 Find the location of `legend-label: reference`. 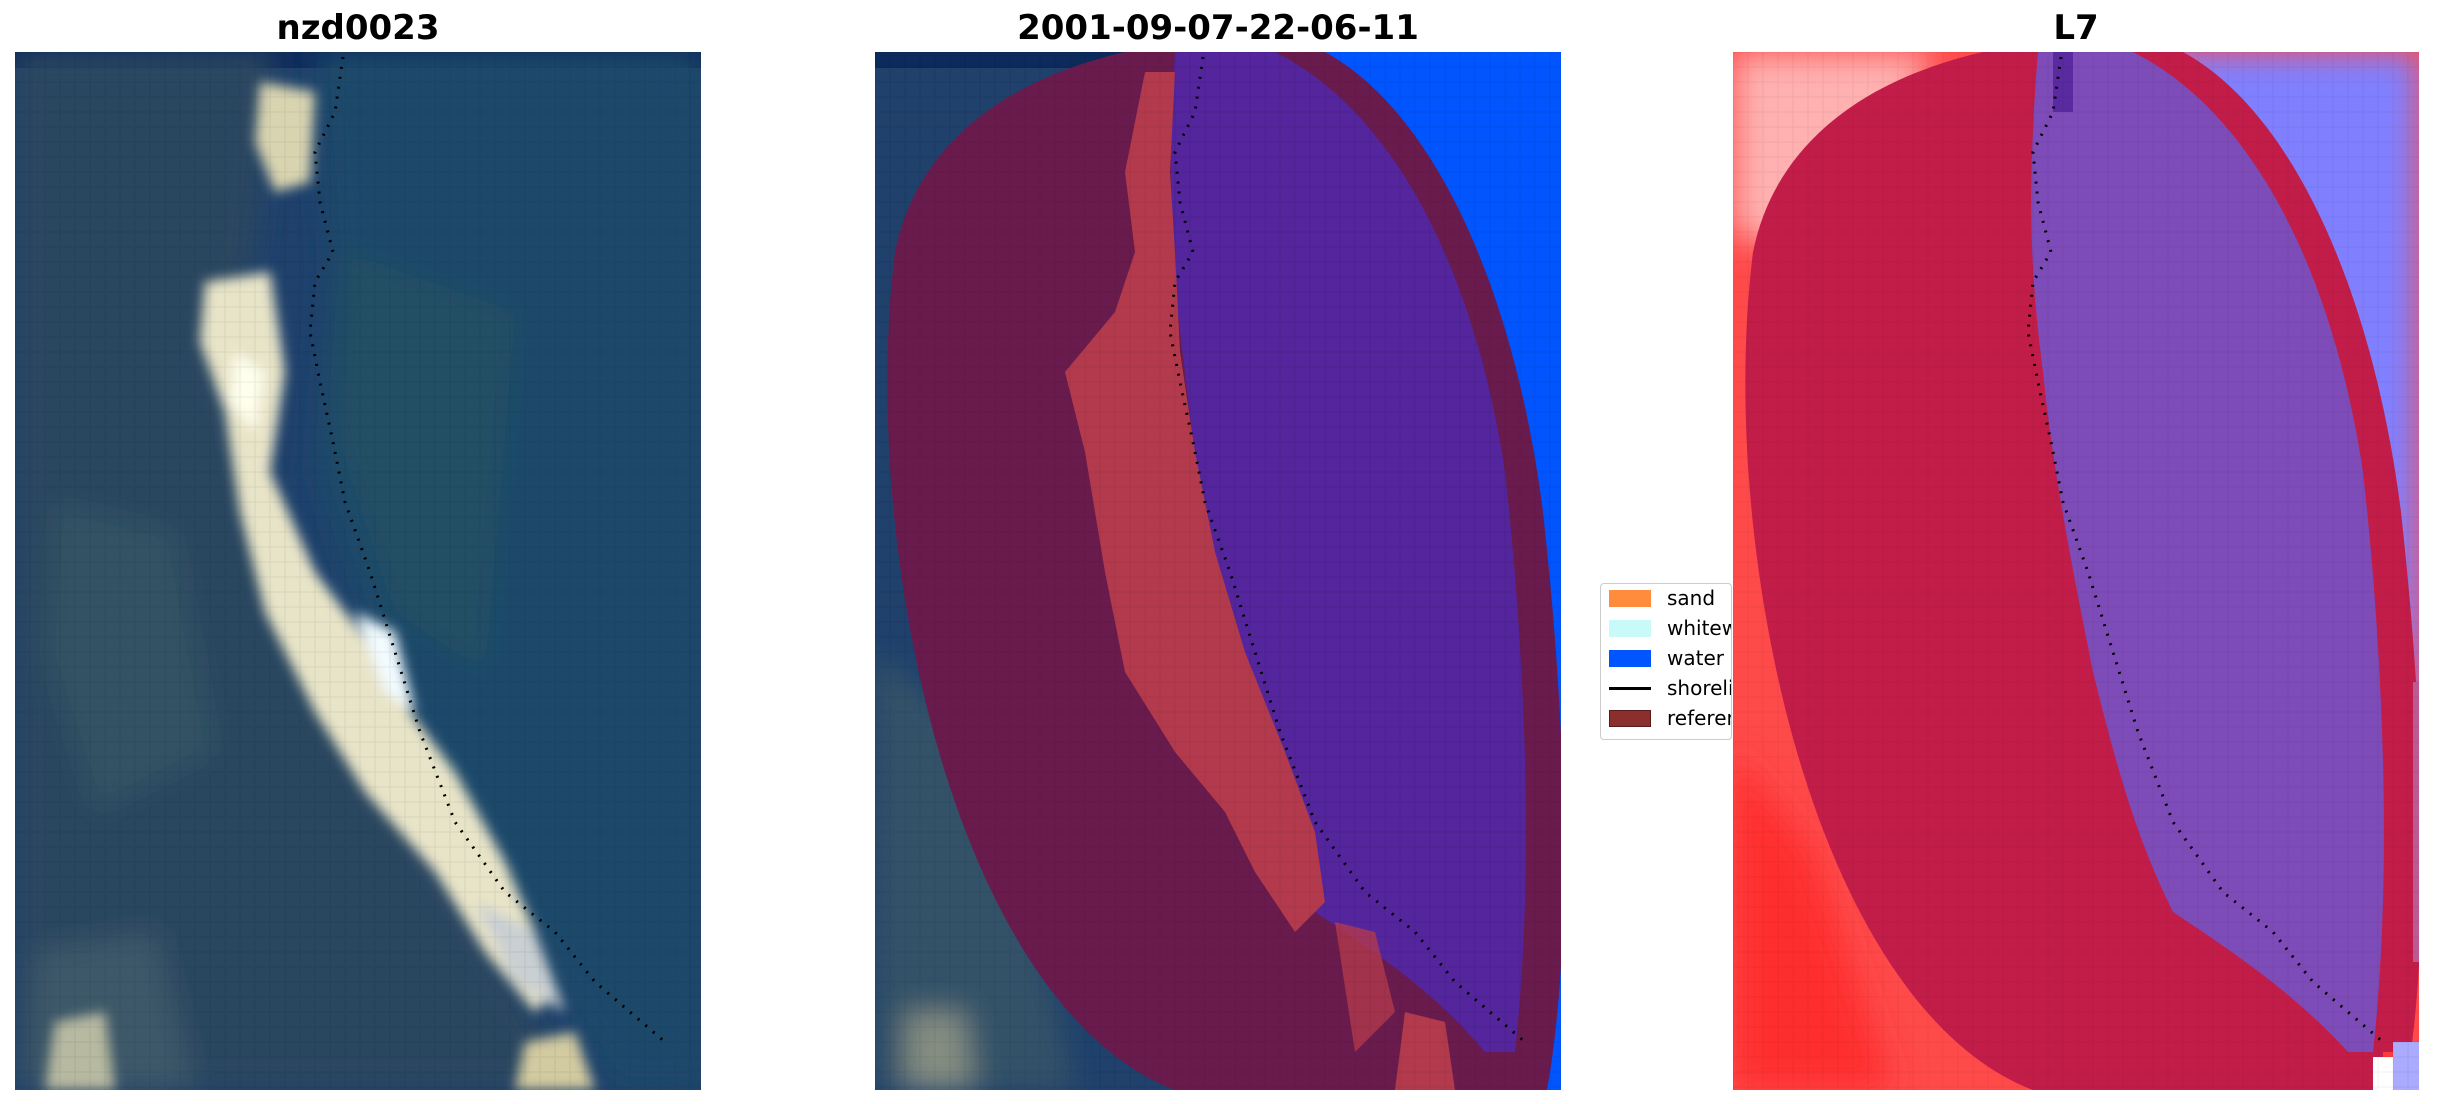

legend-label: reference is located at coordinates (1699, 718).